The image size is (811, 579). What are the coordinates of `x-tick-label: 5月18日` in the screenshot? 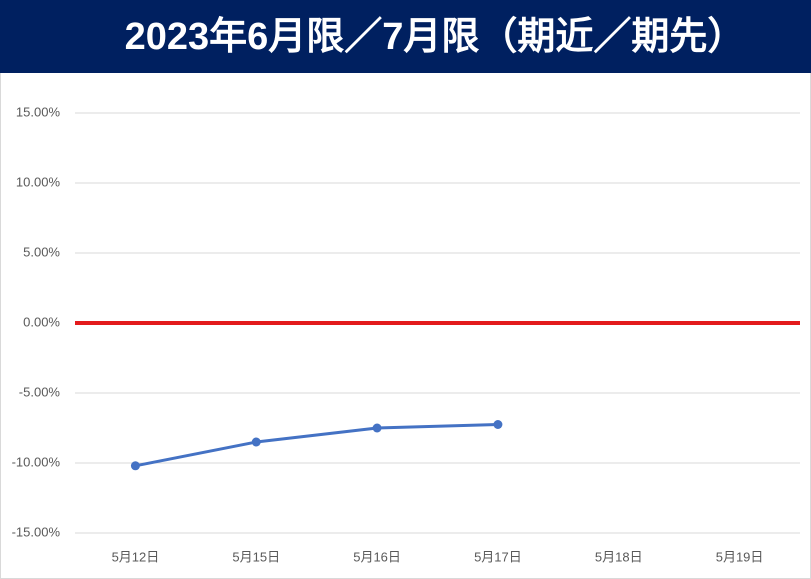 It's located at (619, 556).